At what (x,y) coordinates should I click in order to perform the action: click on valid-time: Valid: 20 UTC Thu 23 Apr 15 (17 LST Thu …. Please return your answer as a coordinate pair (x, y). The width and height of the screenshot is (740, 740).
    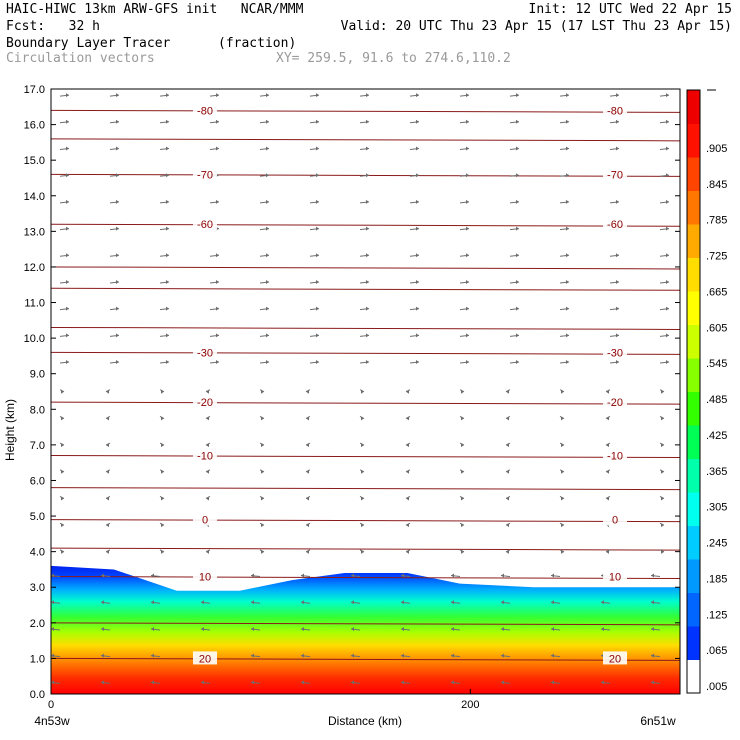
    Looking at the image, I should click on (536, 26).